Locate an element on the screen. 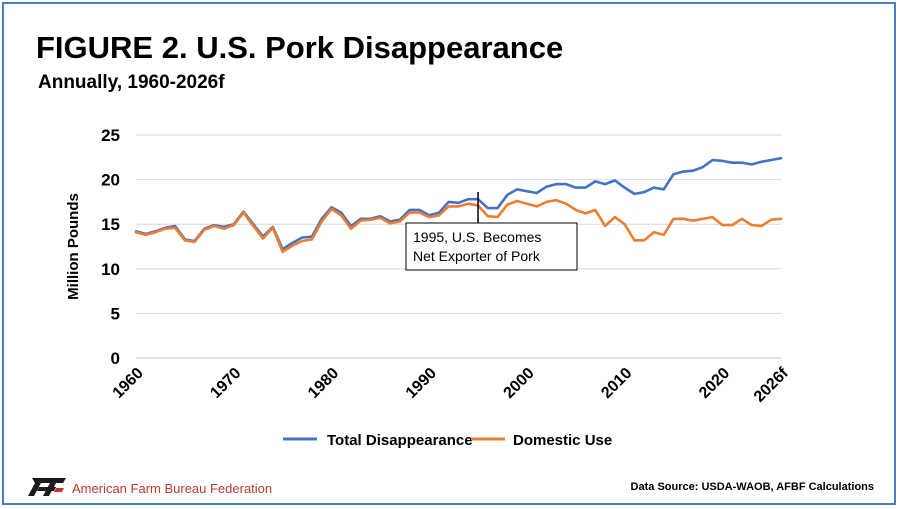  legend: Total Disappearance Domestic Use is located at coordinates (447, 440).